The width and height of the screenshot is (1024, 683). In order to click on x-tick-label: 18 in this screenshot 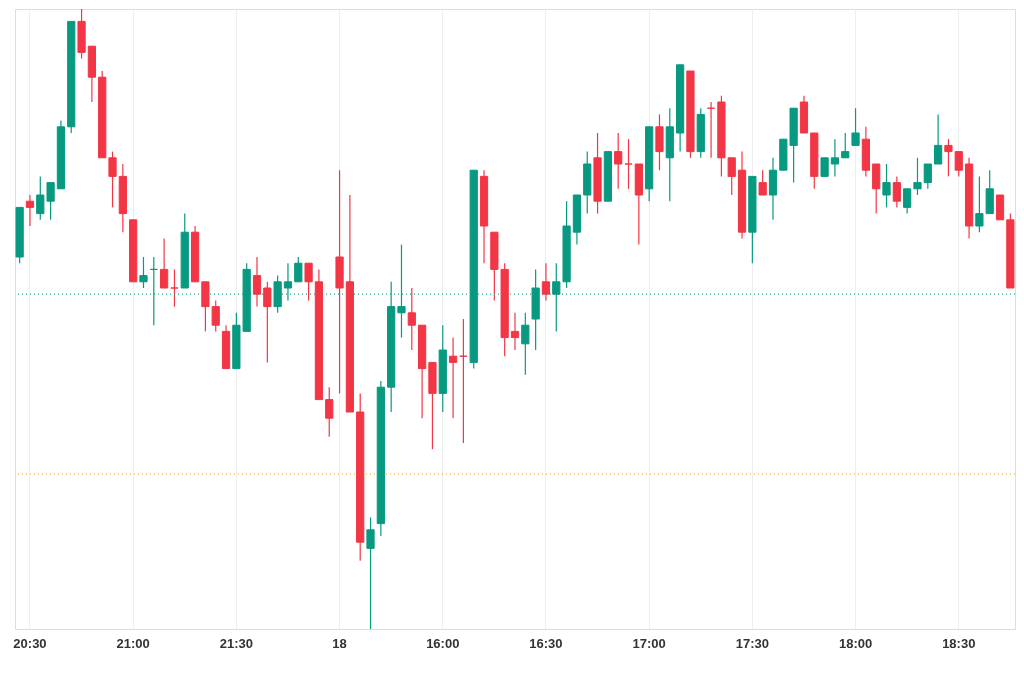, I will do `click(339, 643)`.